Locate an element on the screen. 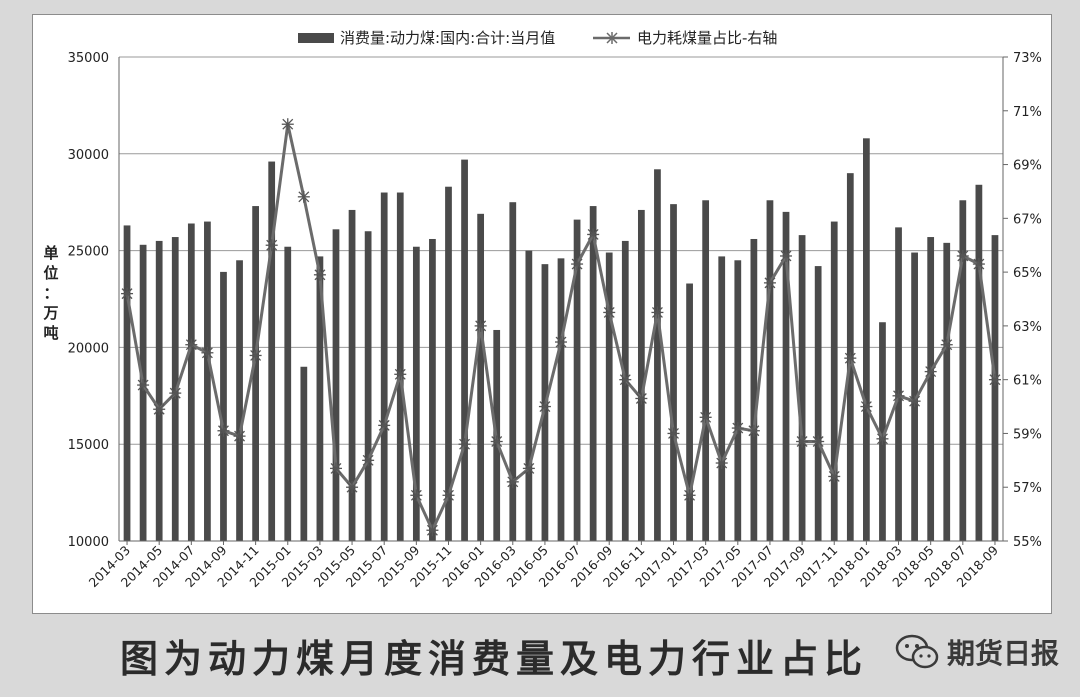 This screenshot has height=697, width=1080. y2-tick-label: 69% is located at coordinates (1027, 166).